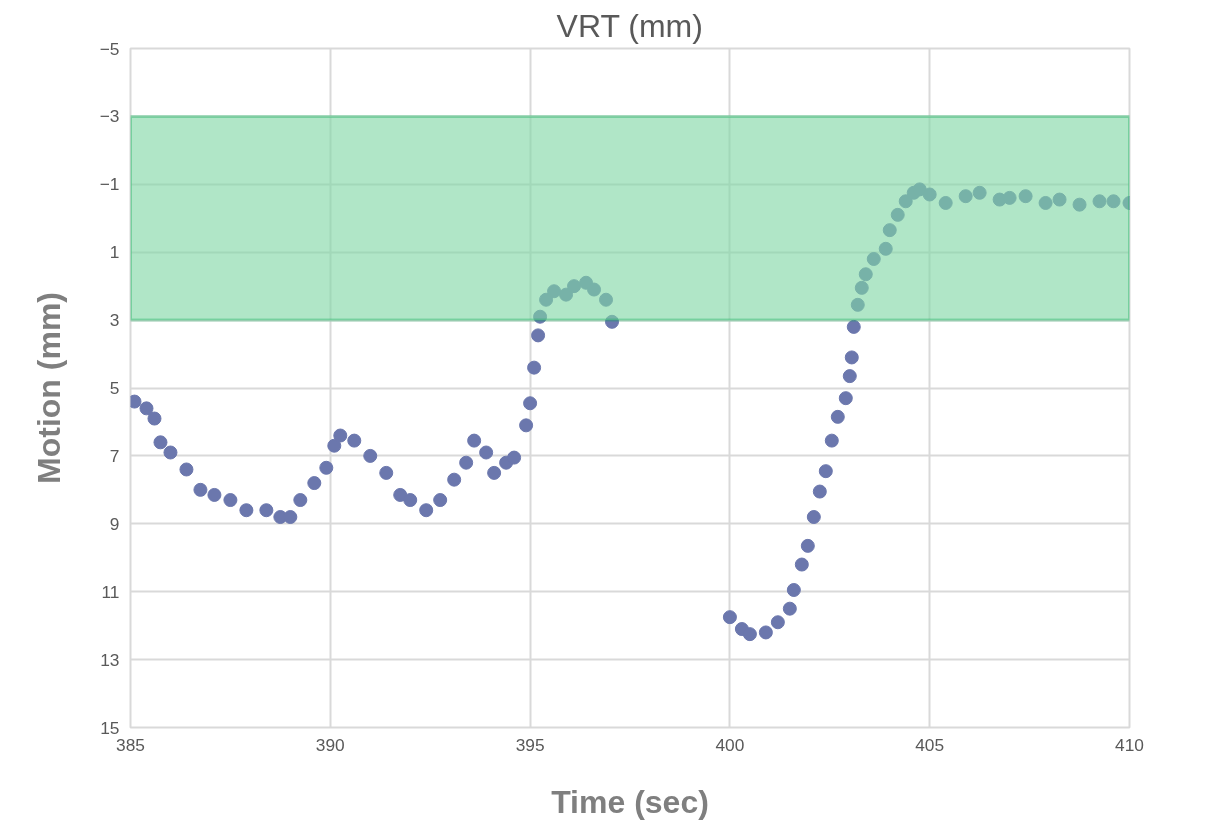  What do you see at coordinates (330, 744) in the screenshot?
I see `x-tick-label: 390` at bounding box center [330, 744].